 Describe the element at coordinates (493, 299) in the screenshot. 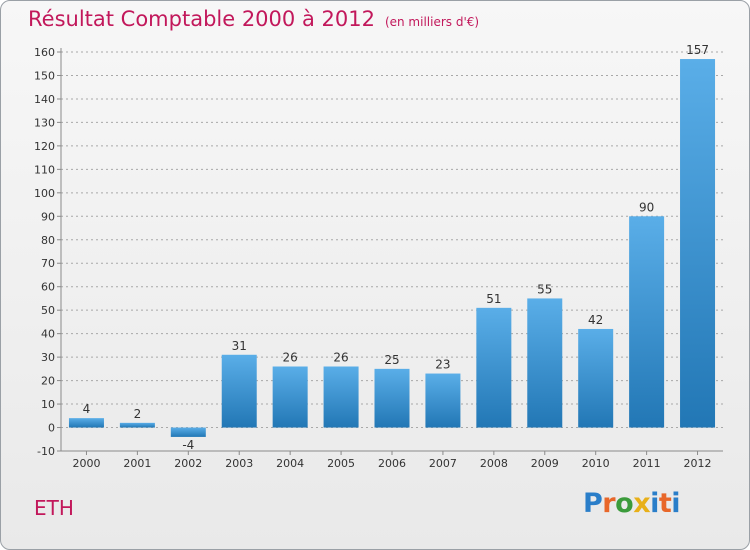

I see `value-label-2008: 51` at that location.